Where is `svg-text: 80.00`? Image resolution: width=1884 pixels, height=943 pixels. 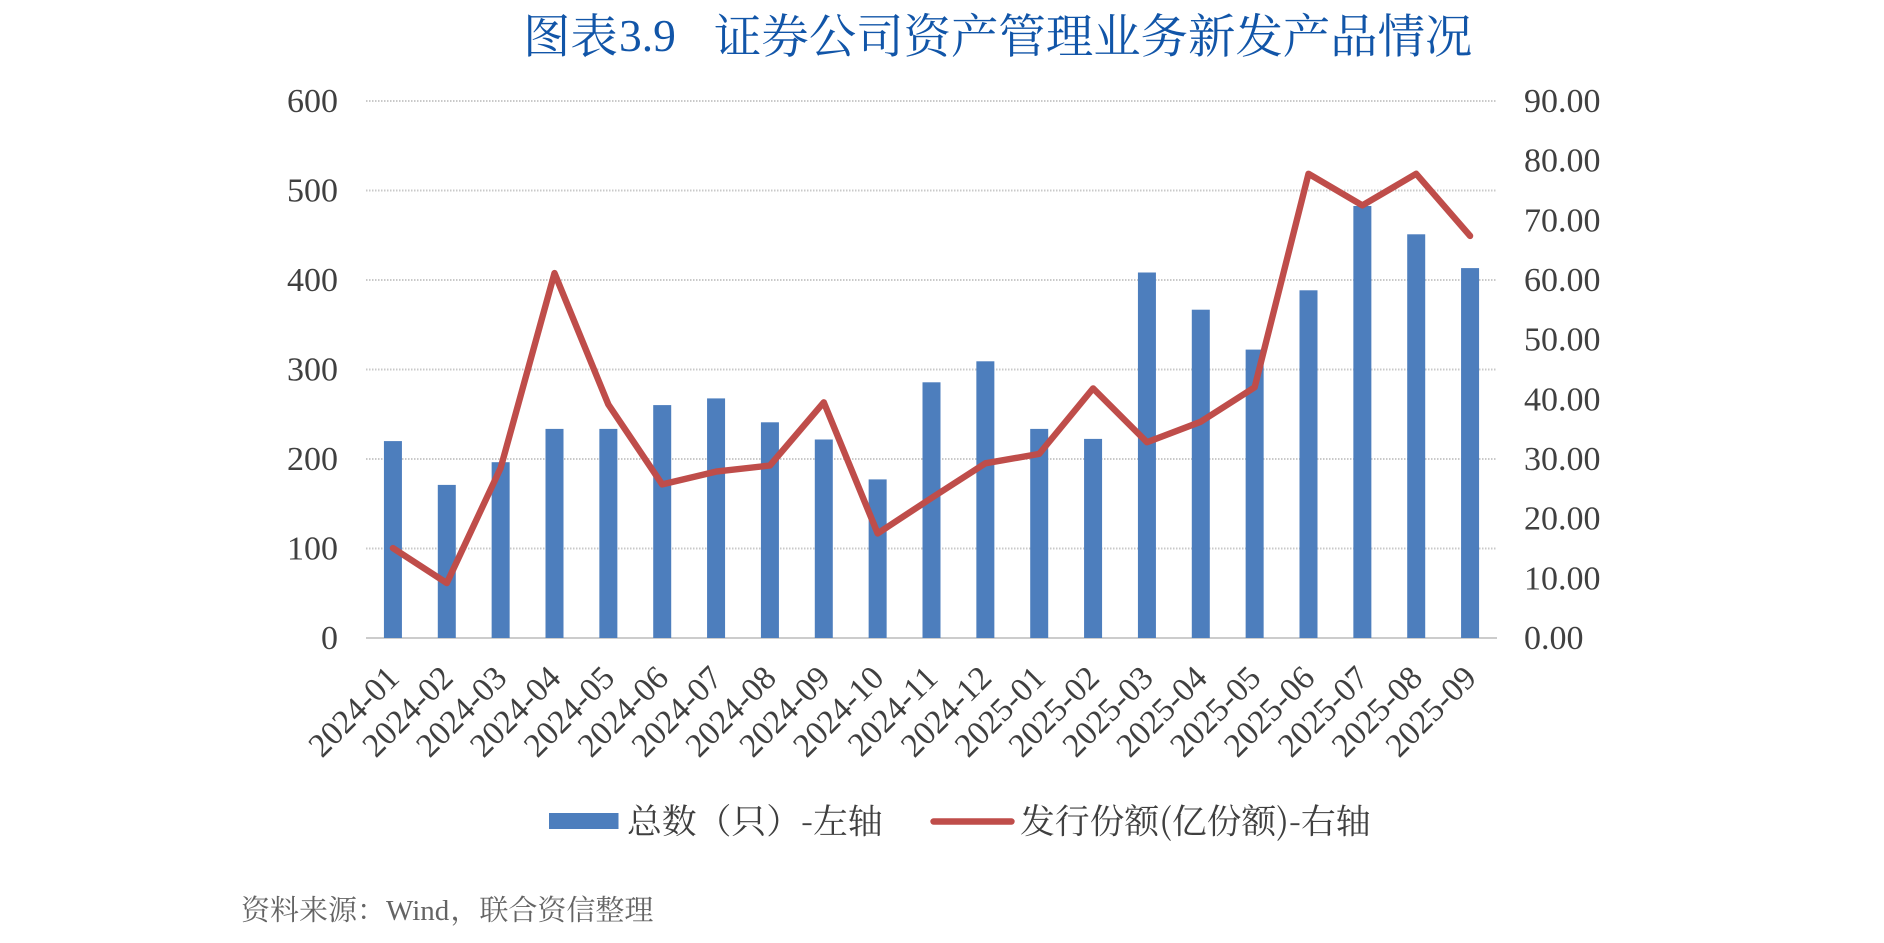
svg-text: 80.00 is located at coordinates (1562, 161).